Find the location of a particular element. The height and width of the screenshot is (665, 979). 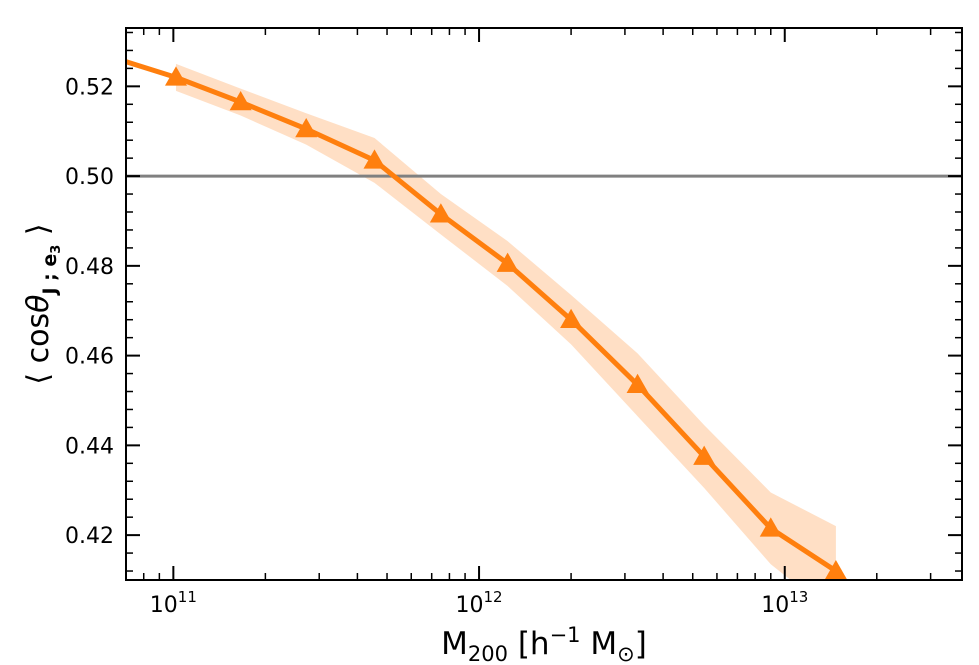

y-label-close: ⟩ is located at coordinates (38, 229).